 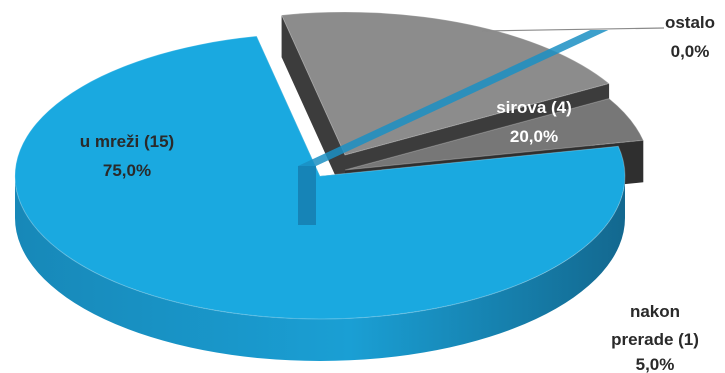 What do you see at coordinates (690, 51) in the screenshot?
I see `percent-ostalo: 0,0%` at bounding box center [690, 51].